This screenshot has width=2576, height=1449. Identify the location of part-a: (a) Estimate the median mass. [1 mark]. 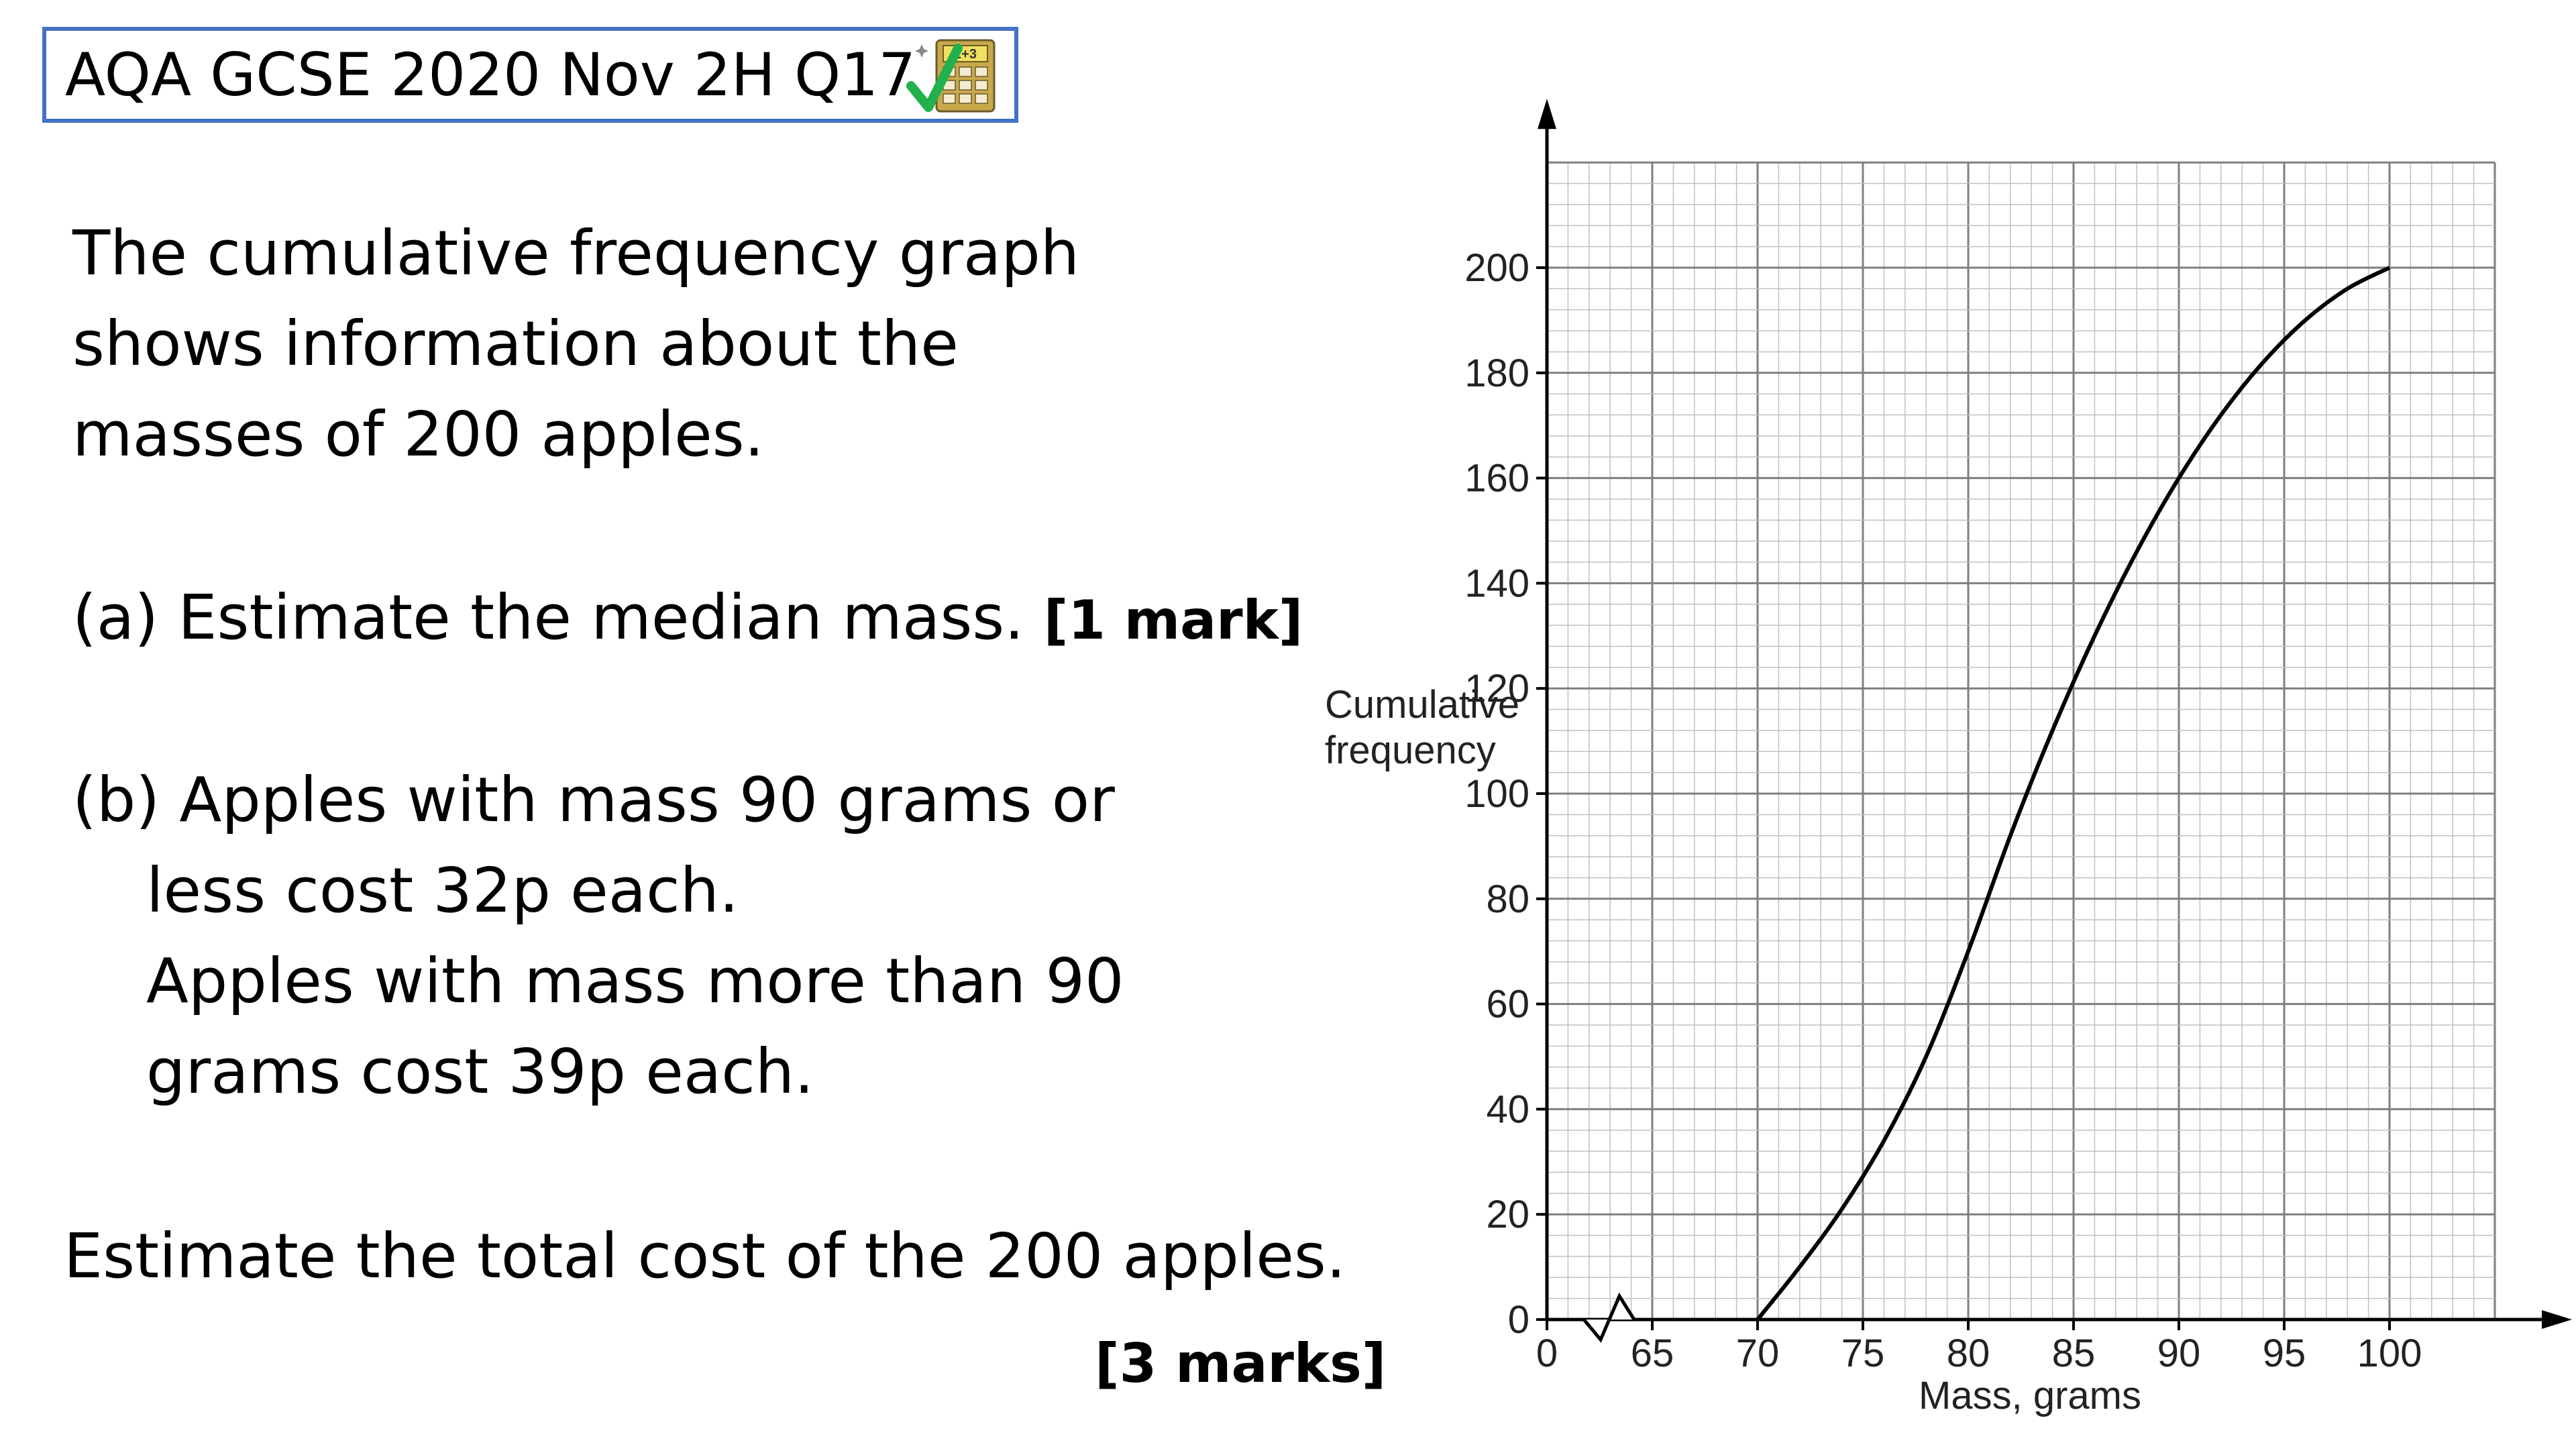
(687, 618).